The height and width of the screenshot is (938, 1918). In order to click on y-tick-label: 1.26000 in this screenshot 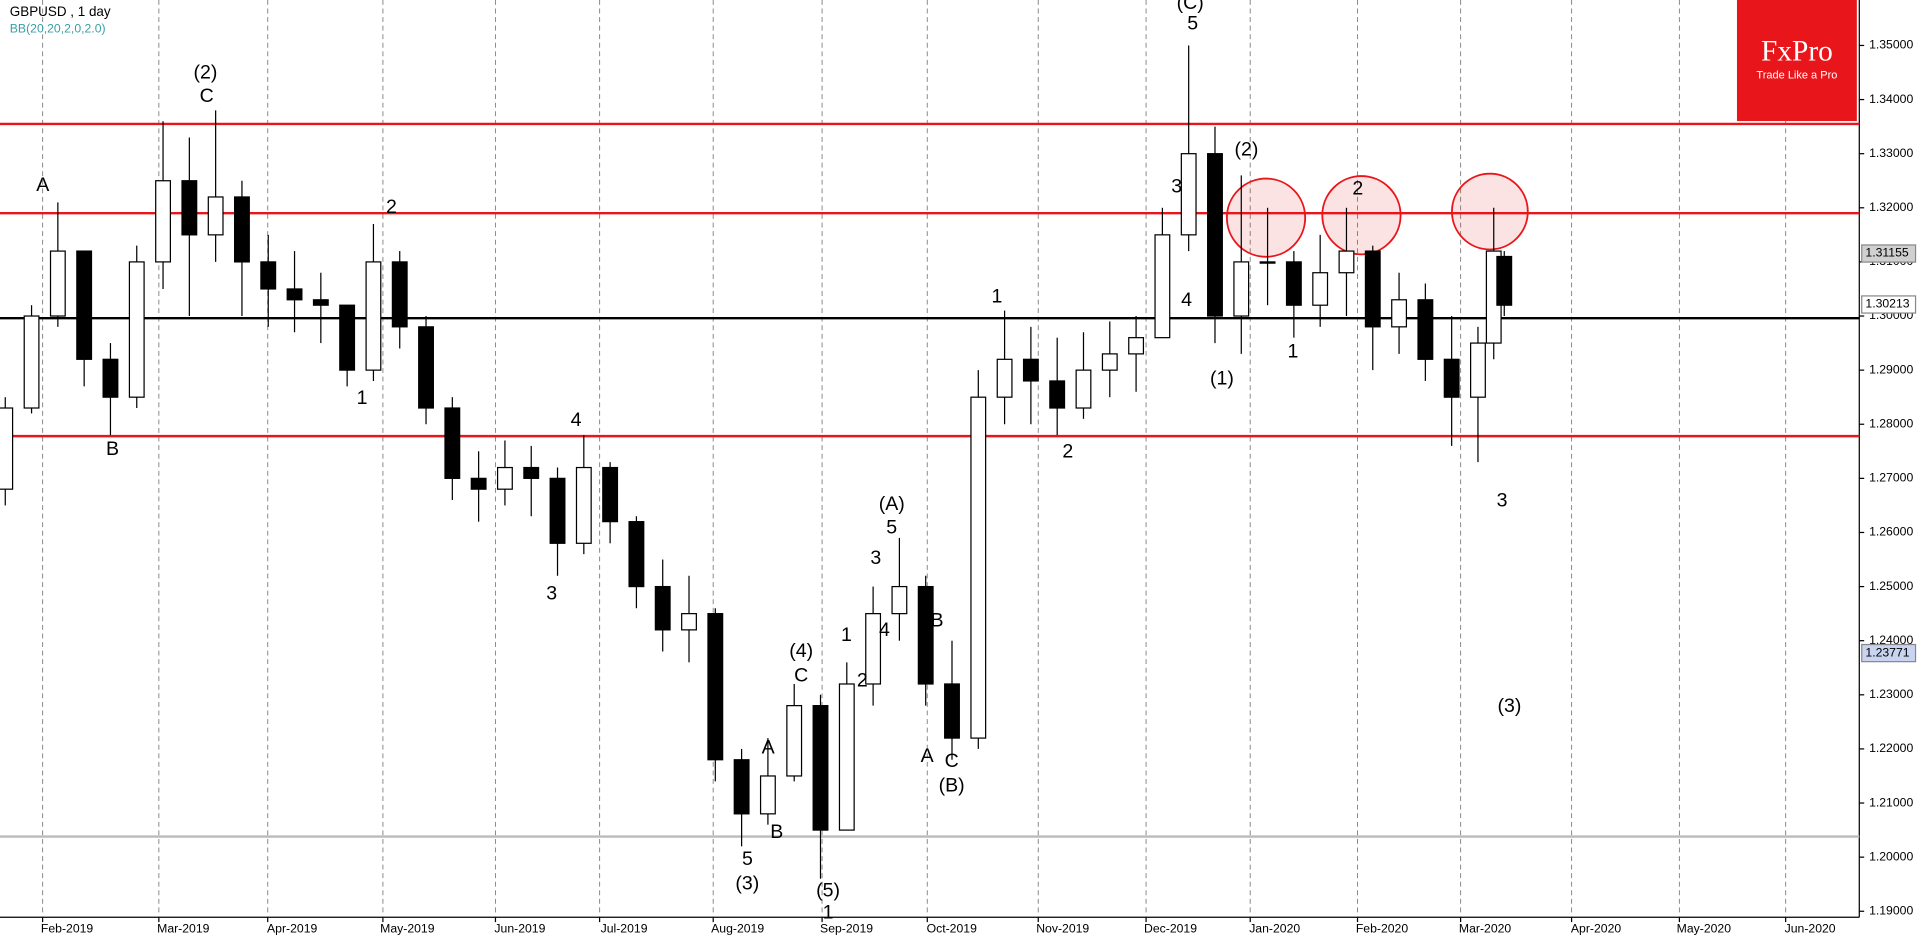, I will do `click(1891, 532)`.